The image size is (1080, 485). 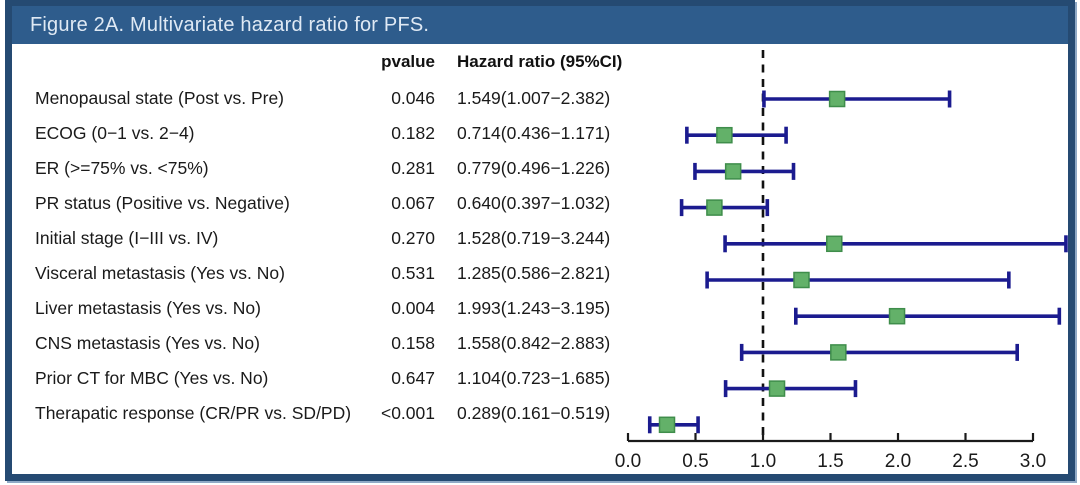 I want to click on row-label: Initial stage (I−III vs. IV), so click(x=127, y=238).